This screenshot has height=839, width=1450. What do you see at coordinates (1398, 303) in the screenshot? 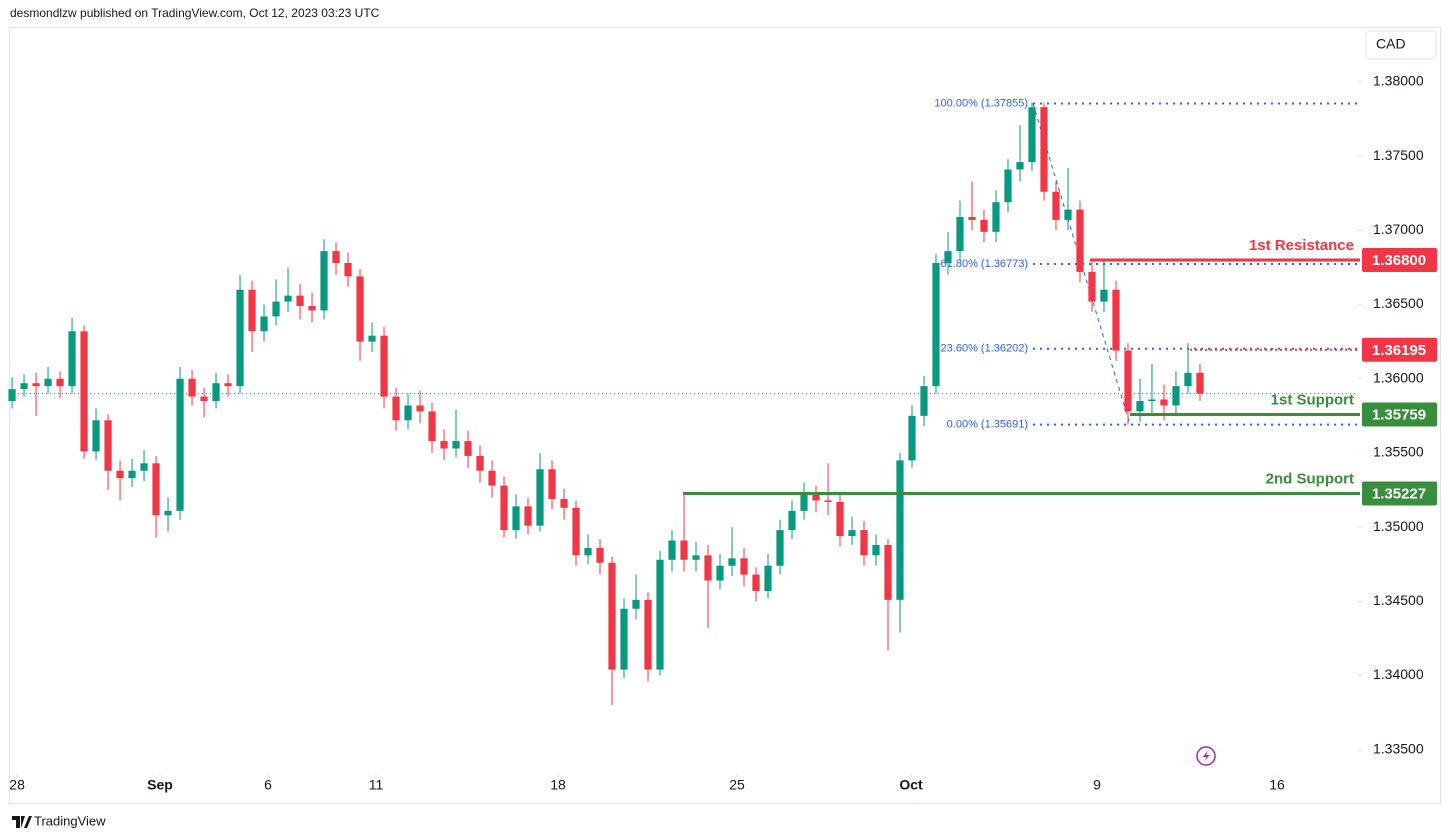
I see `y-tick-label: 1.36500` at bounding box center [1398, 303].